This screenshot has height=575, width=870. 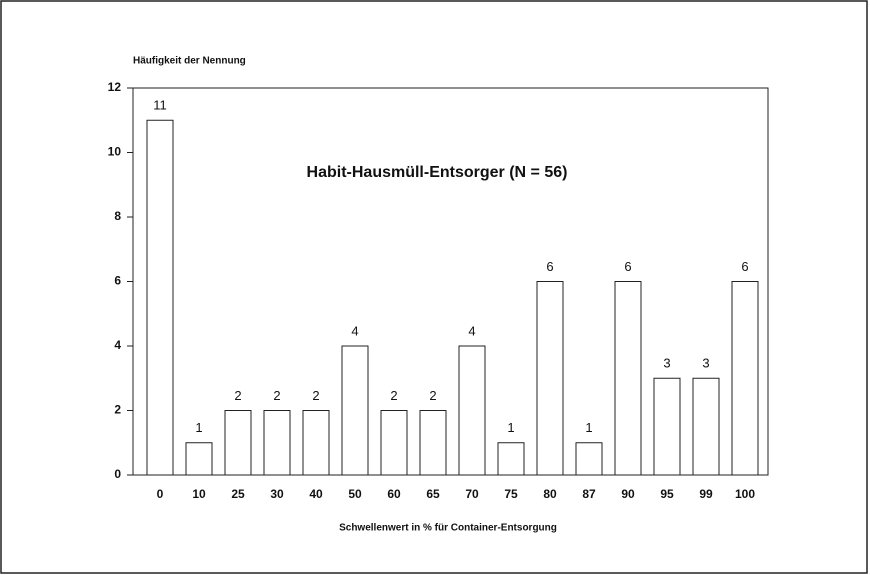 What do you see at coordinates (550, 494) in the screenshot?
I see `x-tick-label: 80` at bounding box center [550, 494].